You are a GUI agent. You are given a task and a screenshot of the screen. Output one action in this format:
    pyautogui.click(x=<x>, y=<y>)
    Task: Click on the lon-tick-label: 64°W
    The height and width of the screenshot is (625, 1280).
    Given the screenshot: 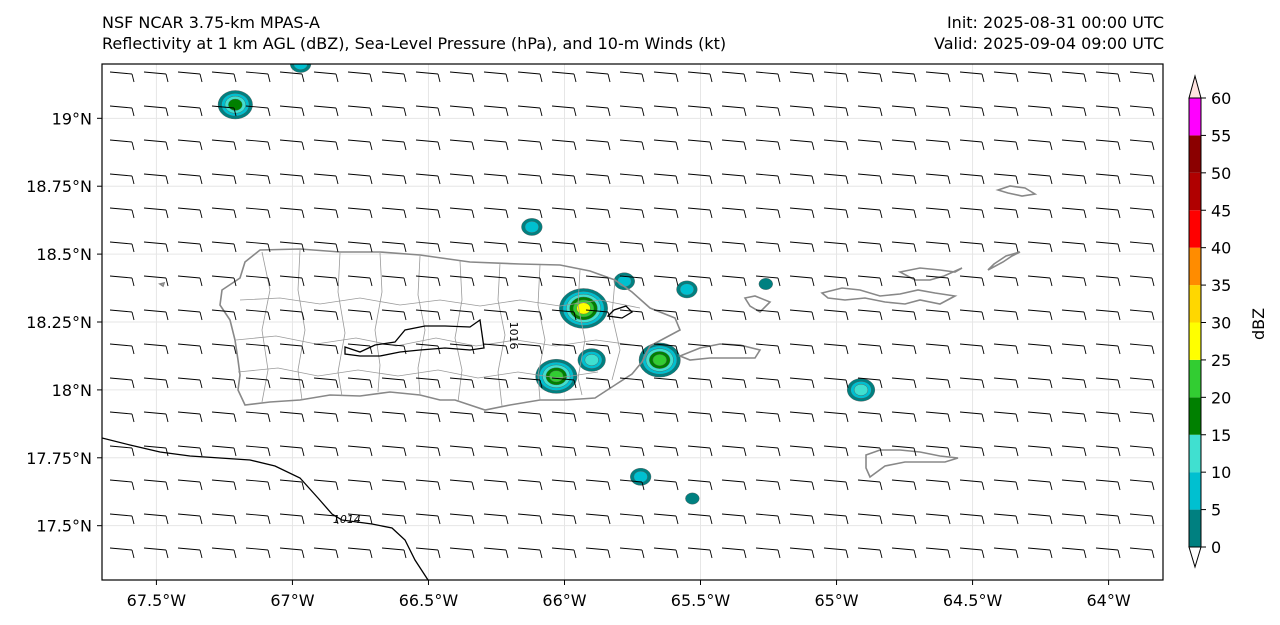 What is the action you would take?
    pyautogui.click(x=1108, y=600)
    